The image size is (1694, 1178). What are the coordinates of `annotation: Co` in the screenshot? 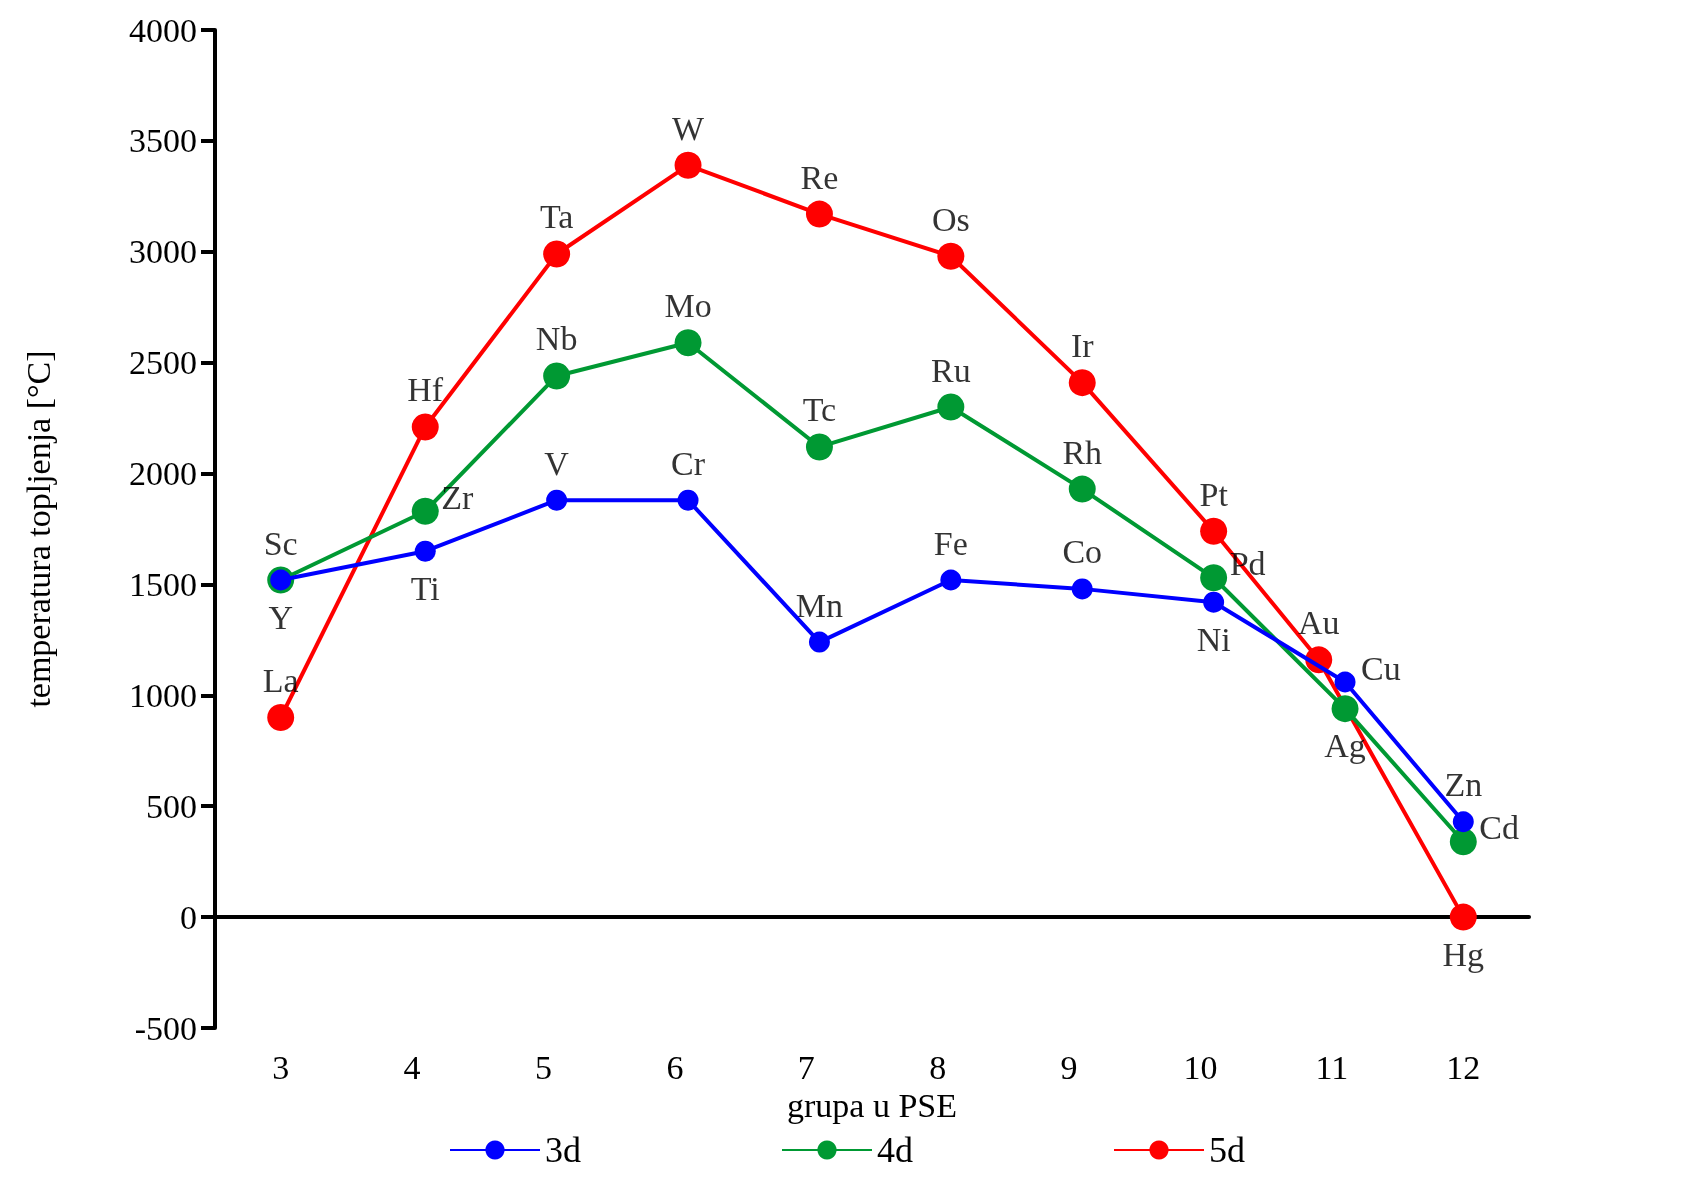 It's located at (1082, 552).